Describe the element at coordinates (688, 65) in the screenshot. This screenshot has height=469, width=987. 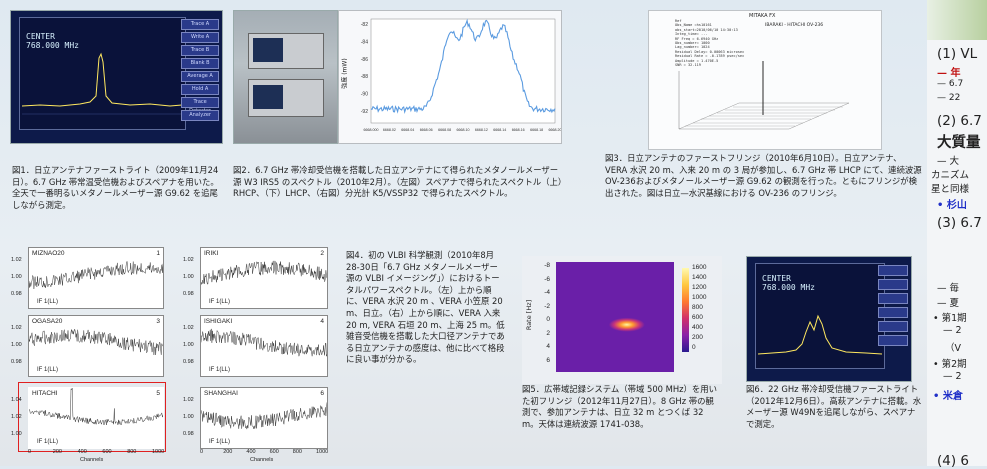
I see `fig3-info-line: SNR = 32.119` at that location.